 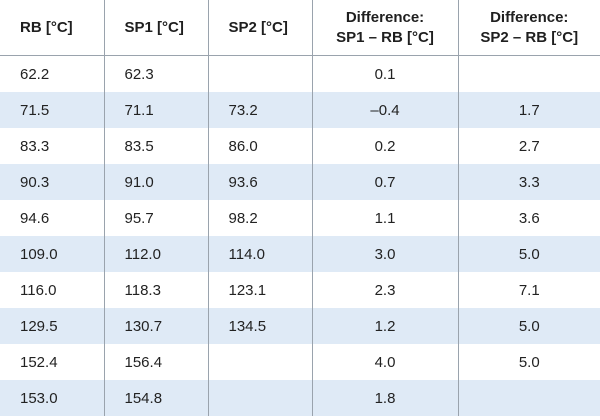 What do you see at coordinates (385, 326) in the screenshot?
I see `cell-diff-sp1-rb: 1.2` at bounding box center [385, 326].